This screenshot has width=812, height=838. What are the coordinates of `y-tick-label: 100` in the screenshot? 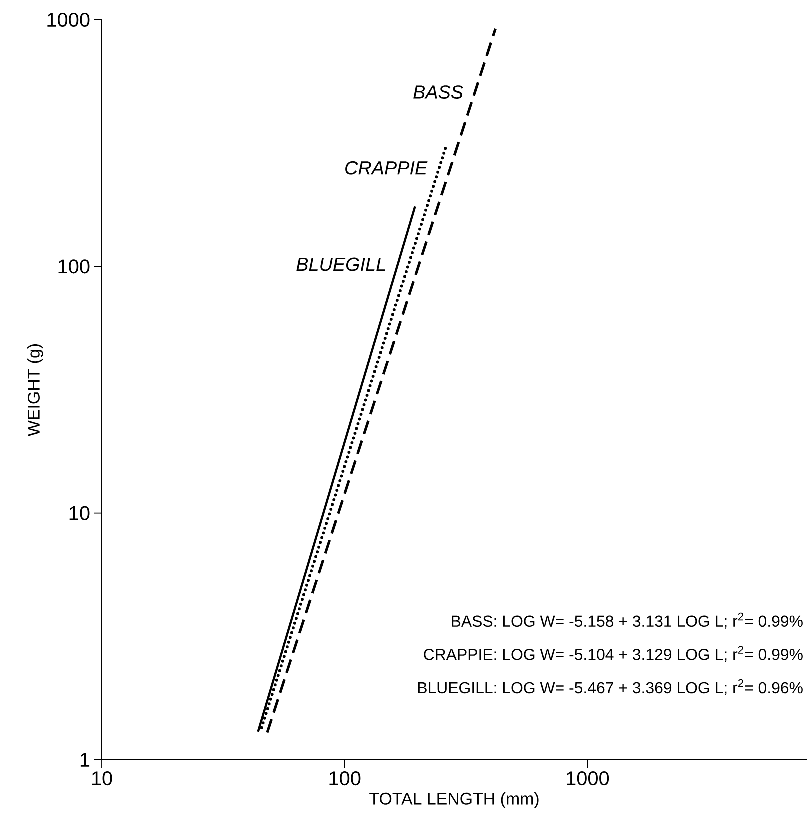 It's located at (74, 267).